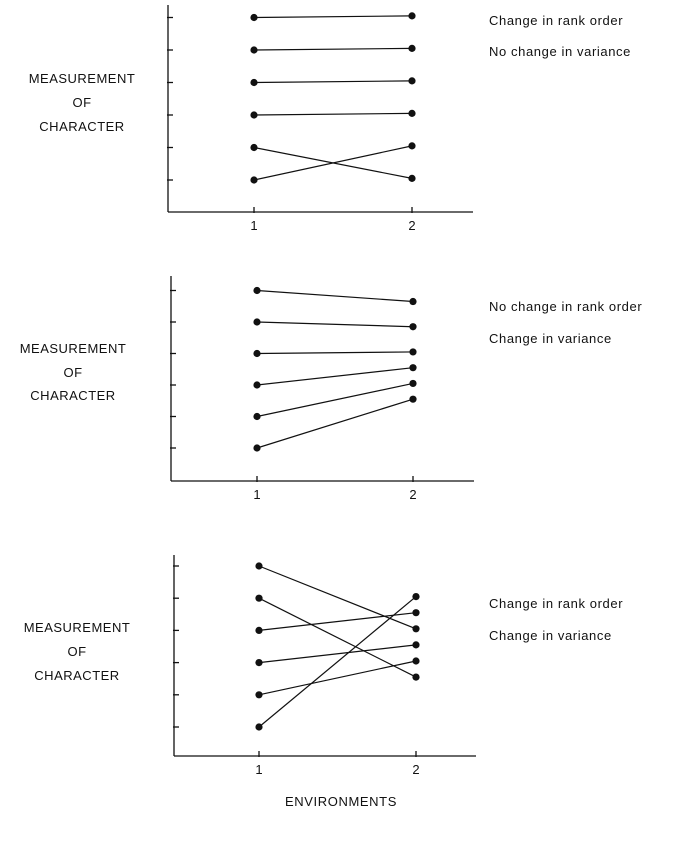 The width and height of the screenshot is (687, 844). What do you see at coordinates (565, 306) in the screenshot?
I see `annotation: No change in rank order` at bounding box center [565, 306].